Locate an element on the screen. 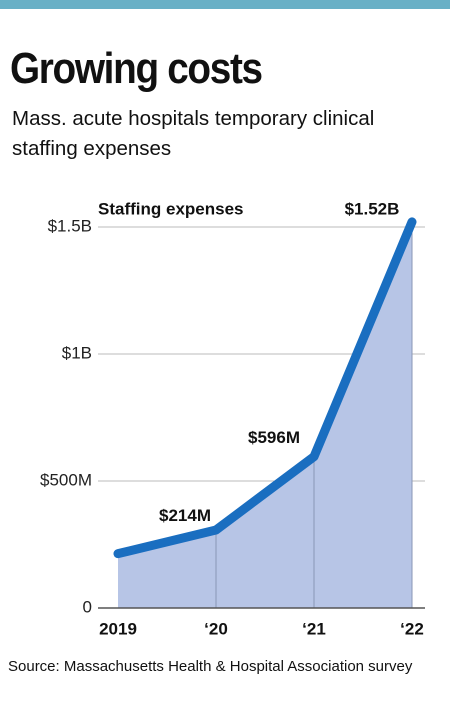  data-label: $596M is located at coordinates (274, 437).